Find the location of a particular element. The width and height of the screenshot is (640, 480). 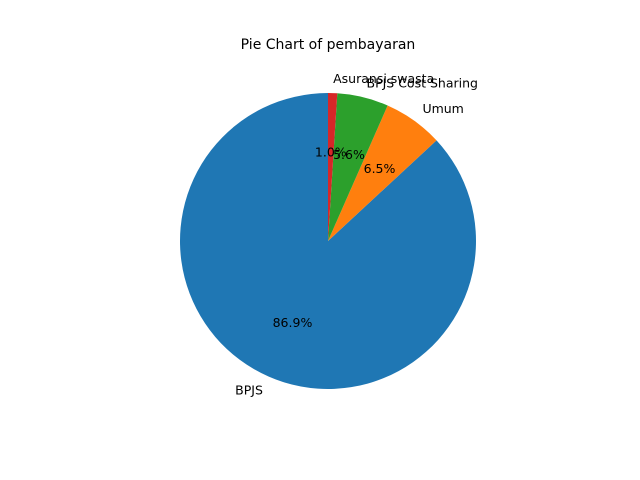

slice-label: BPJS is located at coordinates (249, 390).